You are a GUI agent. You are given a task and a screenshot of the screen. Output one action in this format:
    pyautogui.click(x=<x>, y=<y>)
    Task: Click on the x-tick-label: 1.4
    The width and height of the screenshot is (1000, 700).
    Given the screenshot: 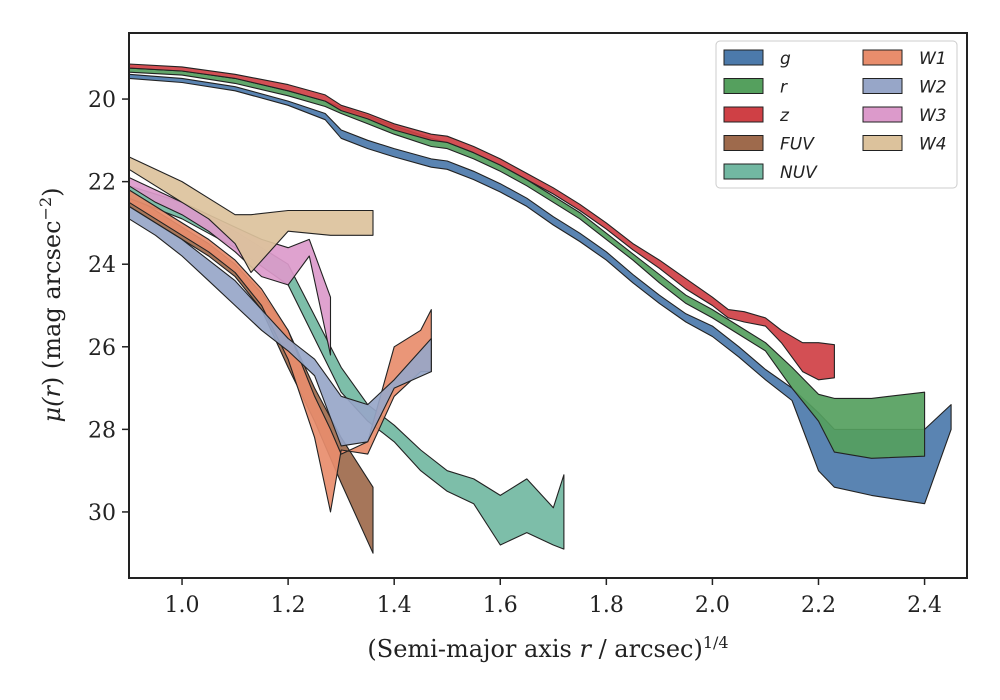 What is the action you would take?
    pyautogui.click(x=394, y=605)
    